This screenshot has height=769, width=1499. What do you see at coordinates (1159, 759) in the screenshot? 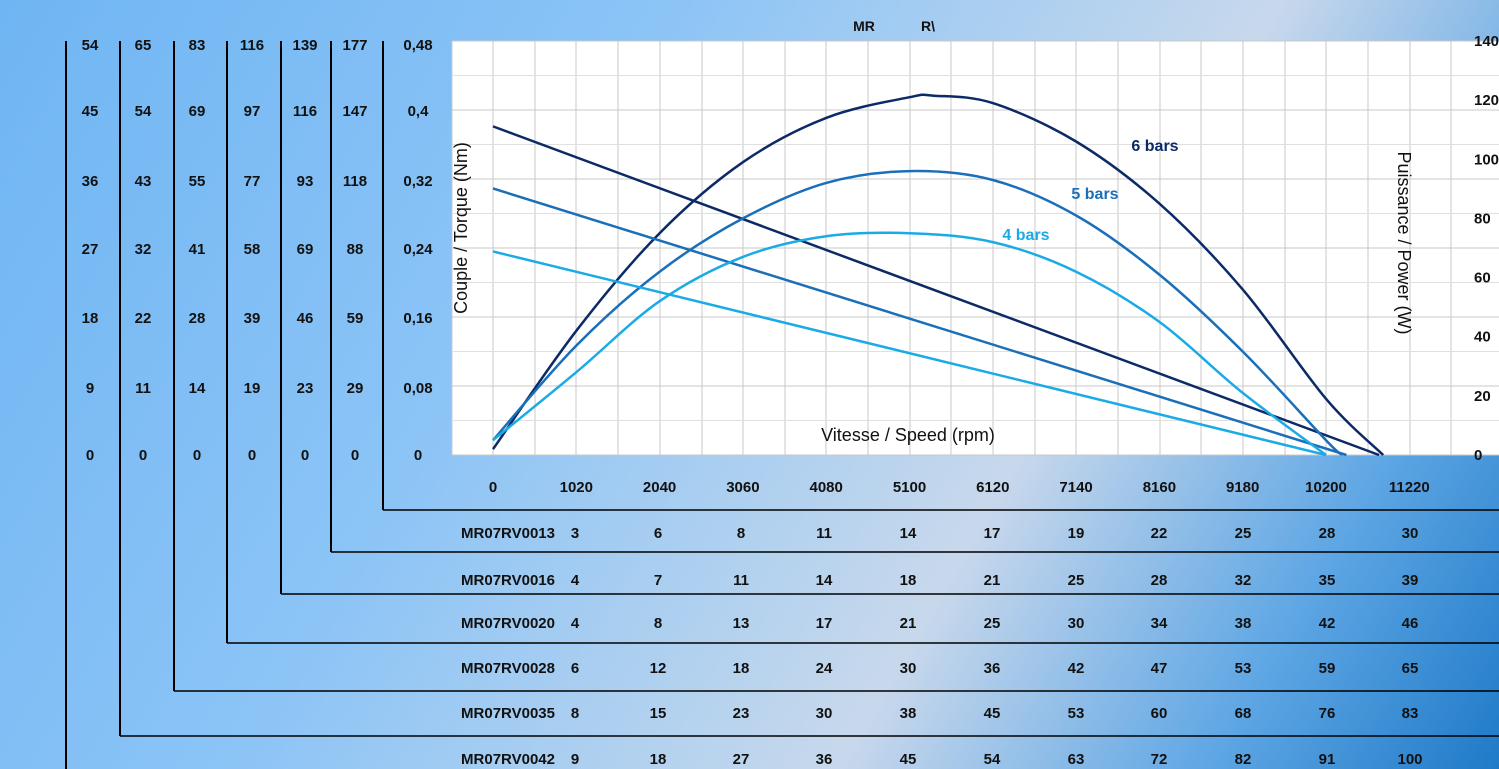
I see `model-value: 72` at bounding box center [1159, 759].